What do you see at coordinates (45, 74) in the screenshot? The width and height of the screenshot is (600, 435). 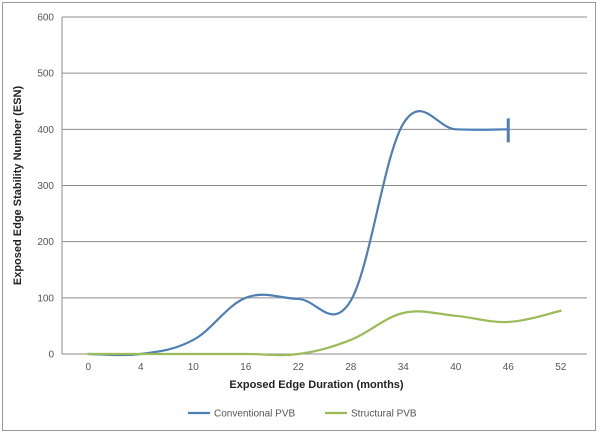 I see `y-tick-label: 500` at bounding box center [45, 74].